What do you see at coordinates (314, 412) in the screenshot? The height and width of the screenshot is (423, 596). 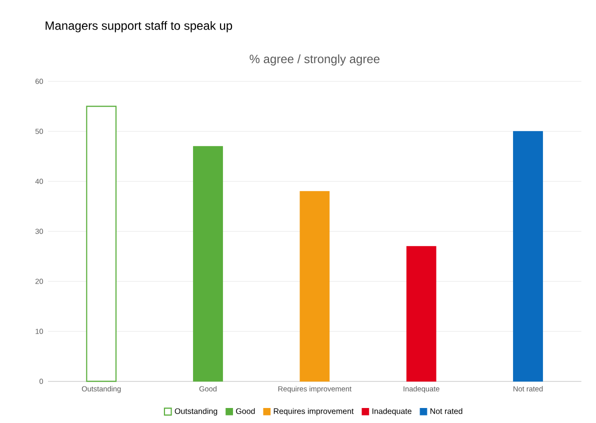 I see `legend-label: Requires improvement` at bounding box center [314, 412].